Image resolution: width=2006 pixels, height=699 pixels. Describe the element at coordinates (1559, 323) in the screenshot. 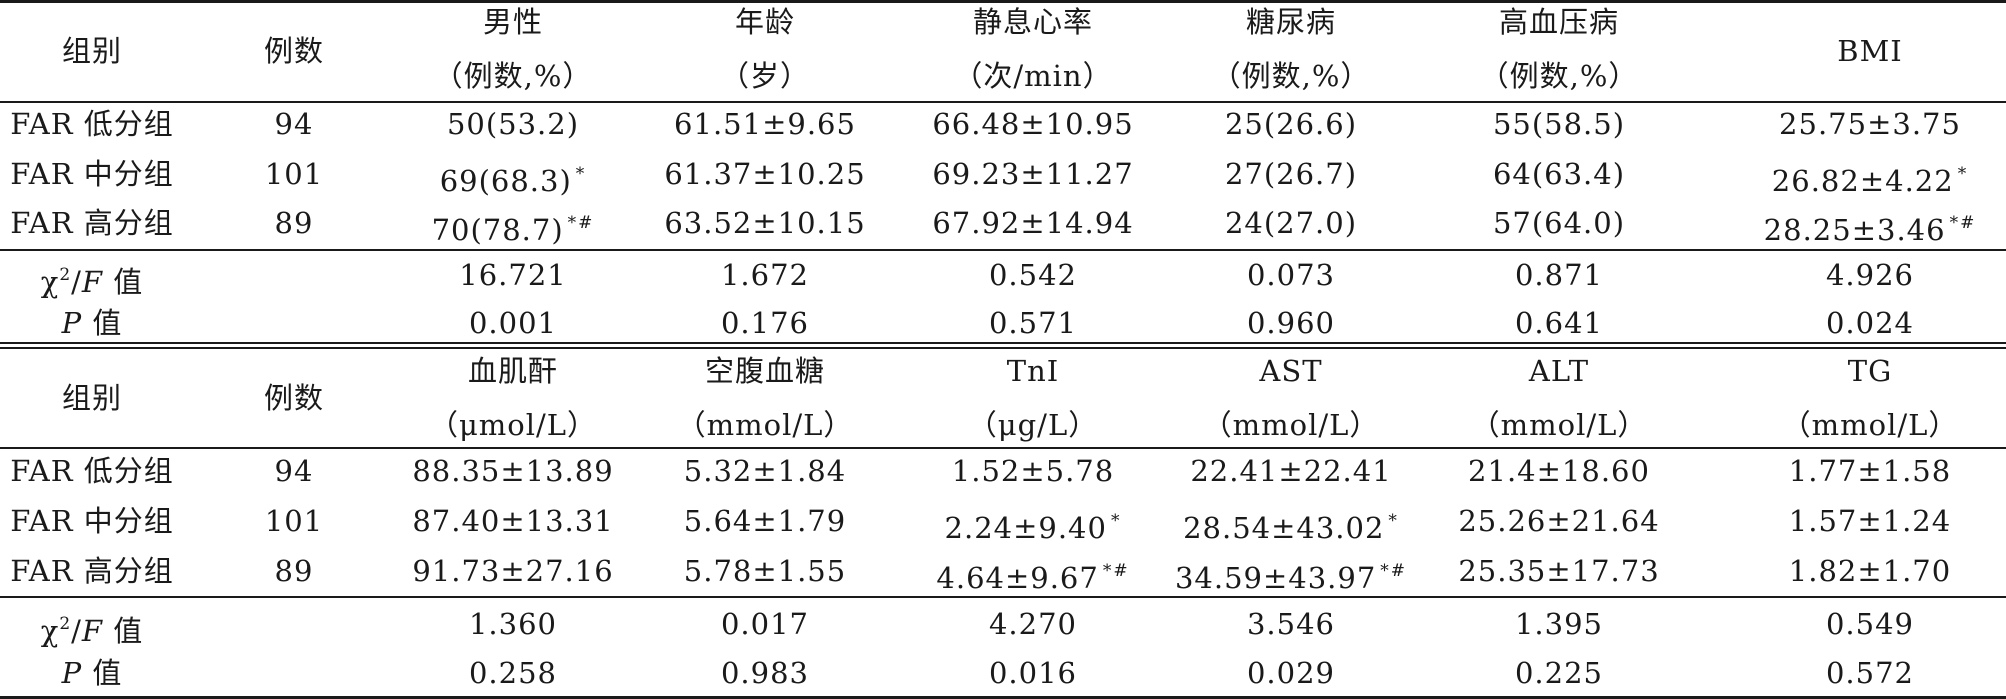

I see `section1-stat-1-col-6: 0.641` at that location.